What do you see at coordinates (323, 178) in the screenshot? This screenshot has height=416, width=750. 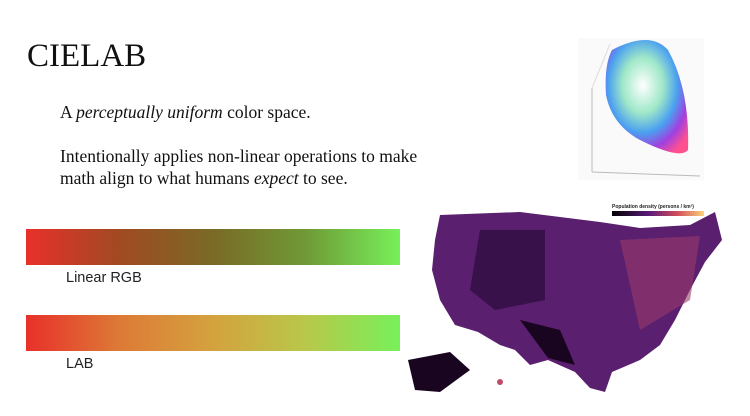 I see `text-run: to see.` at bounding box center [323, 178].